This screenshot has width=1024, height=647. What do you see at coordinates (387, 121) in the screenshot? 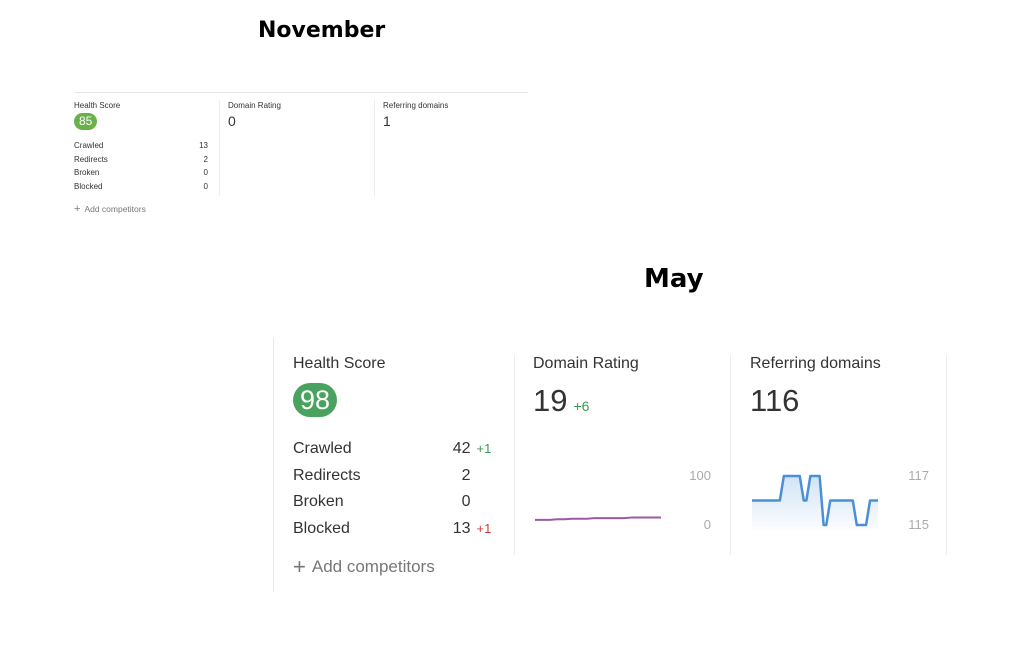
I see `referring-domains-value: 1` at bounding box center [387, 121].